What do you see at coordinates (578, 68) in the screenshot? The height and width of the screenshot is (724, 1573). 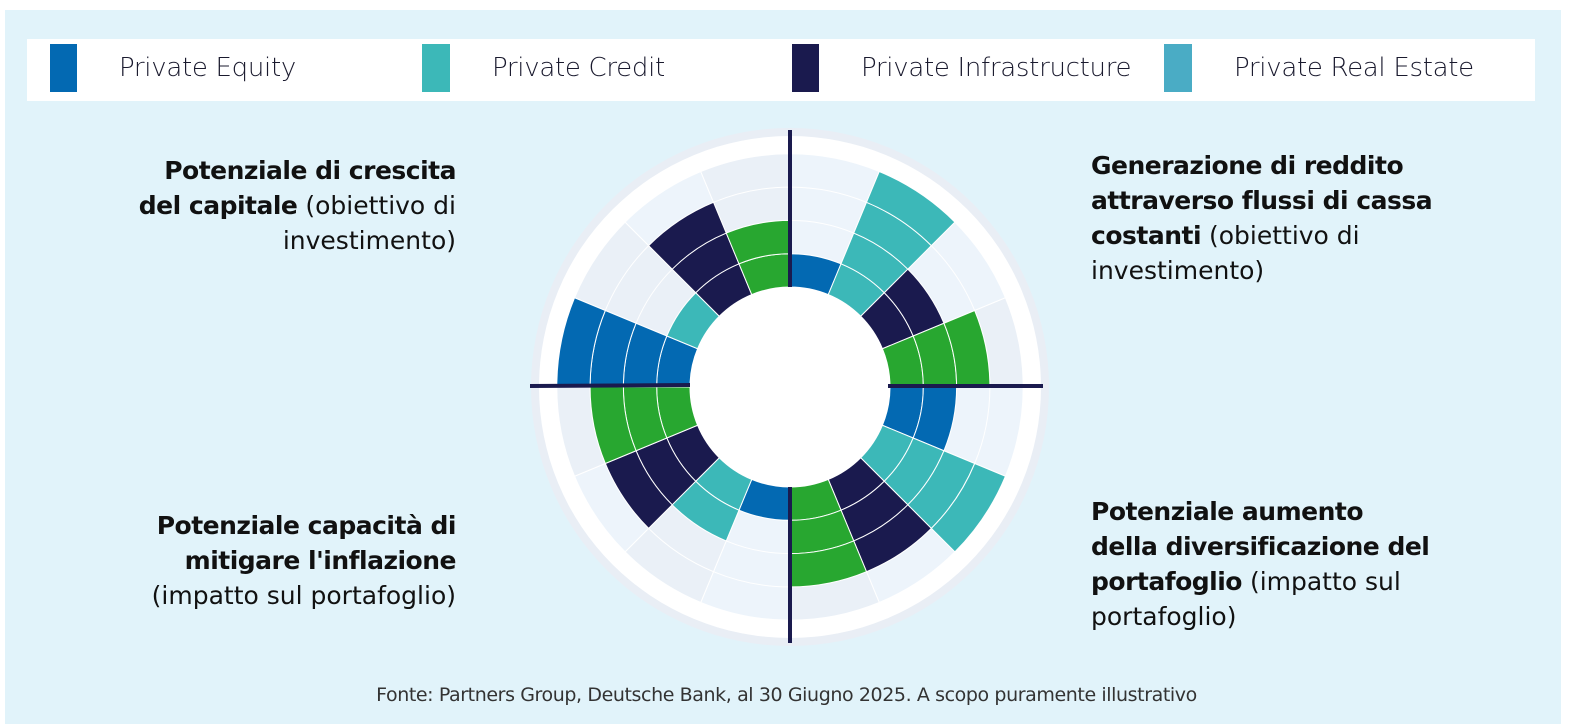 I see `legend-label: Private Credit` at bounding box center [578, 68].